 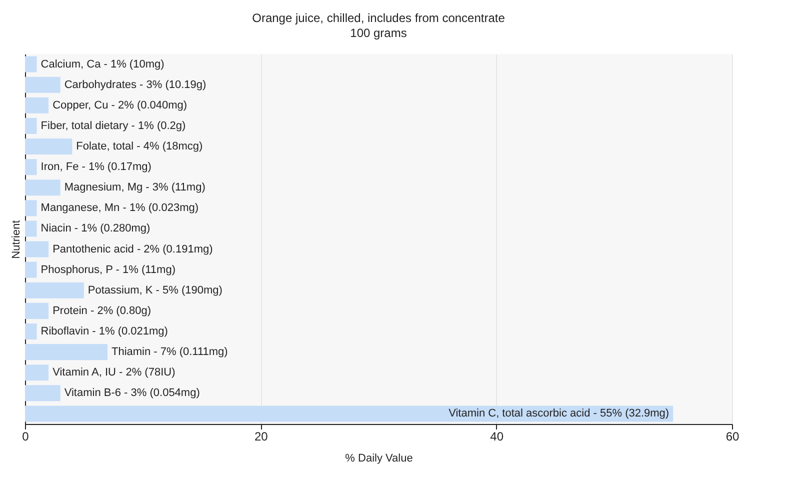 What do you see at coordinates (169, 352) in the screenshot?
I see `category-label: Thiamin - 7% (0.111mg)` at bounding box center [169, 352].